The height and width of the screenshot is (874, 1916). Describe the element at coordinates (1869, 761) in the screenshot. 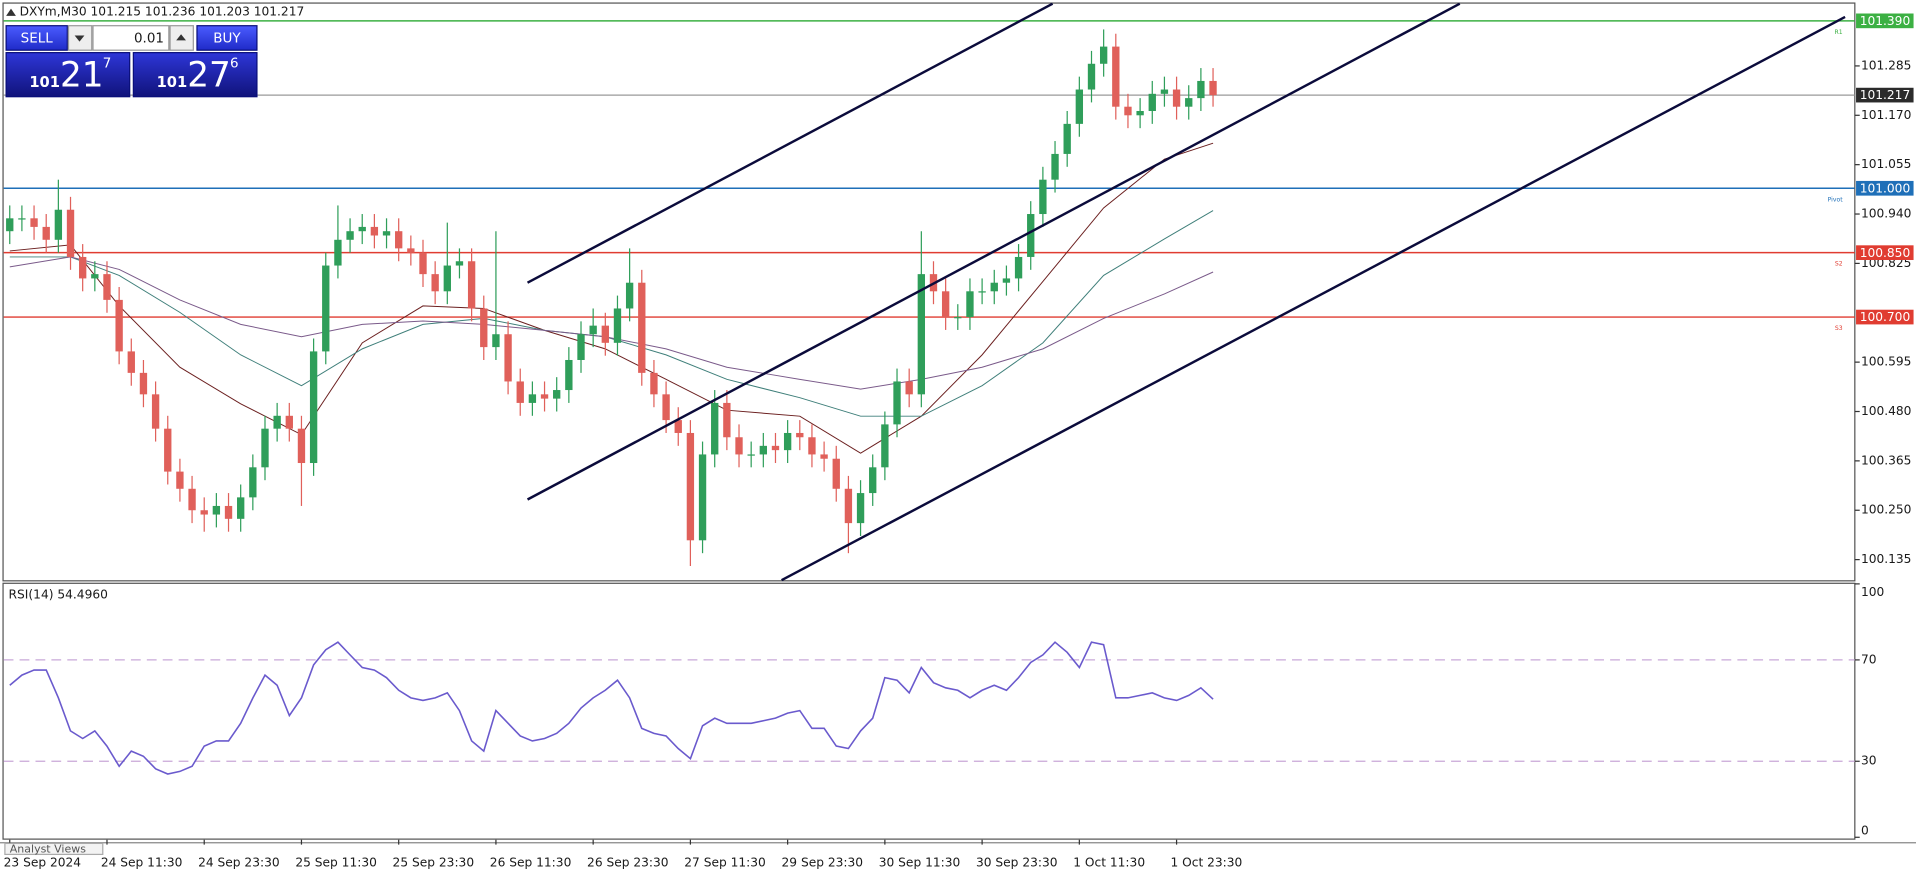

I see `y-tick-label: 30` at that location.